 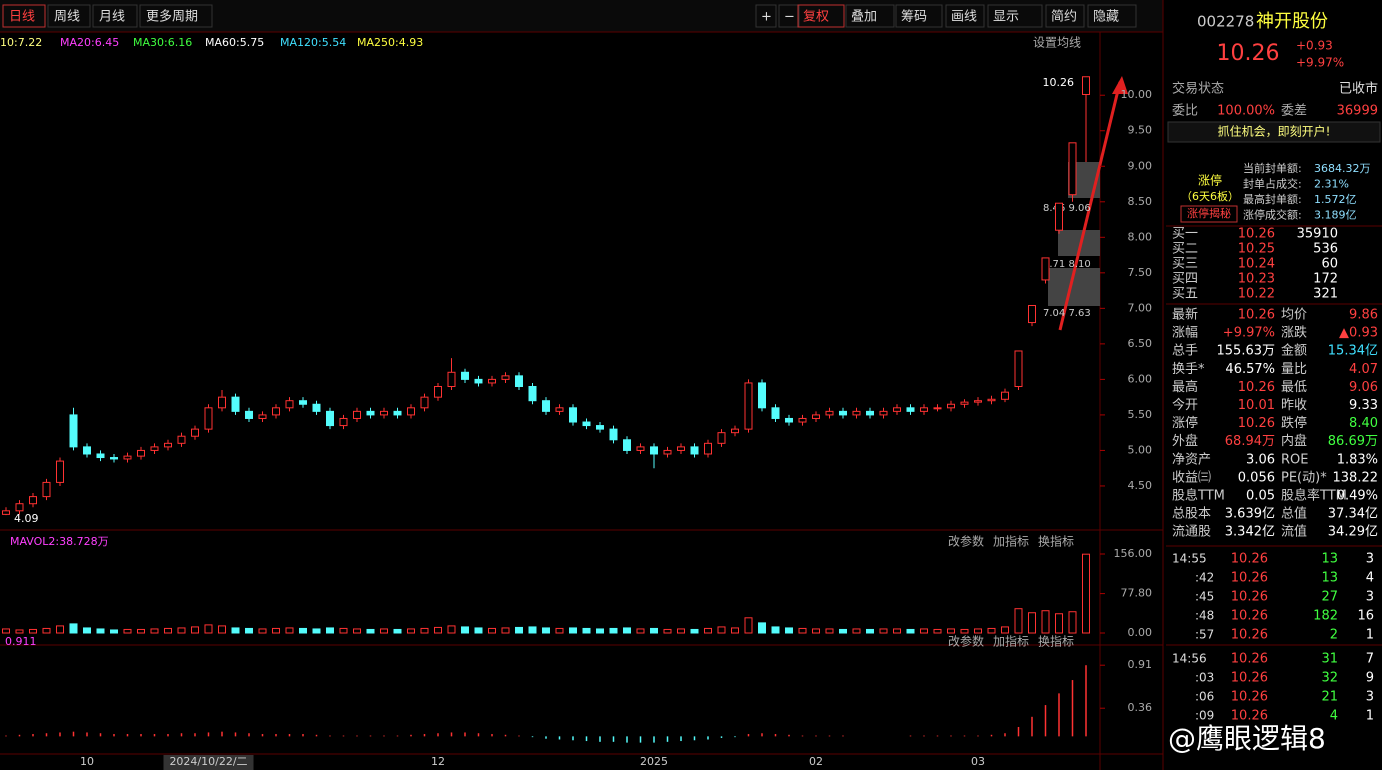 What do you see at coordinates (21, 641) in the screenshot?
I see `indicator-title: 0.911` at bounding box center [21, 641].